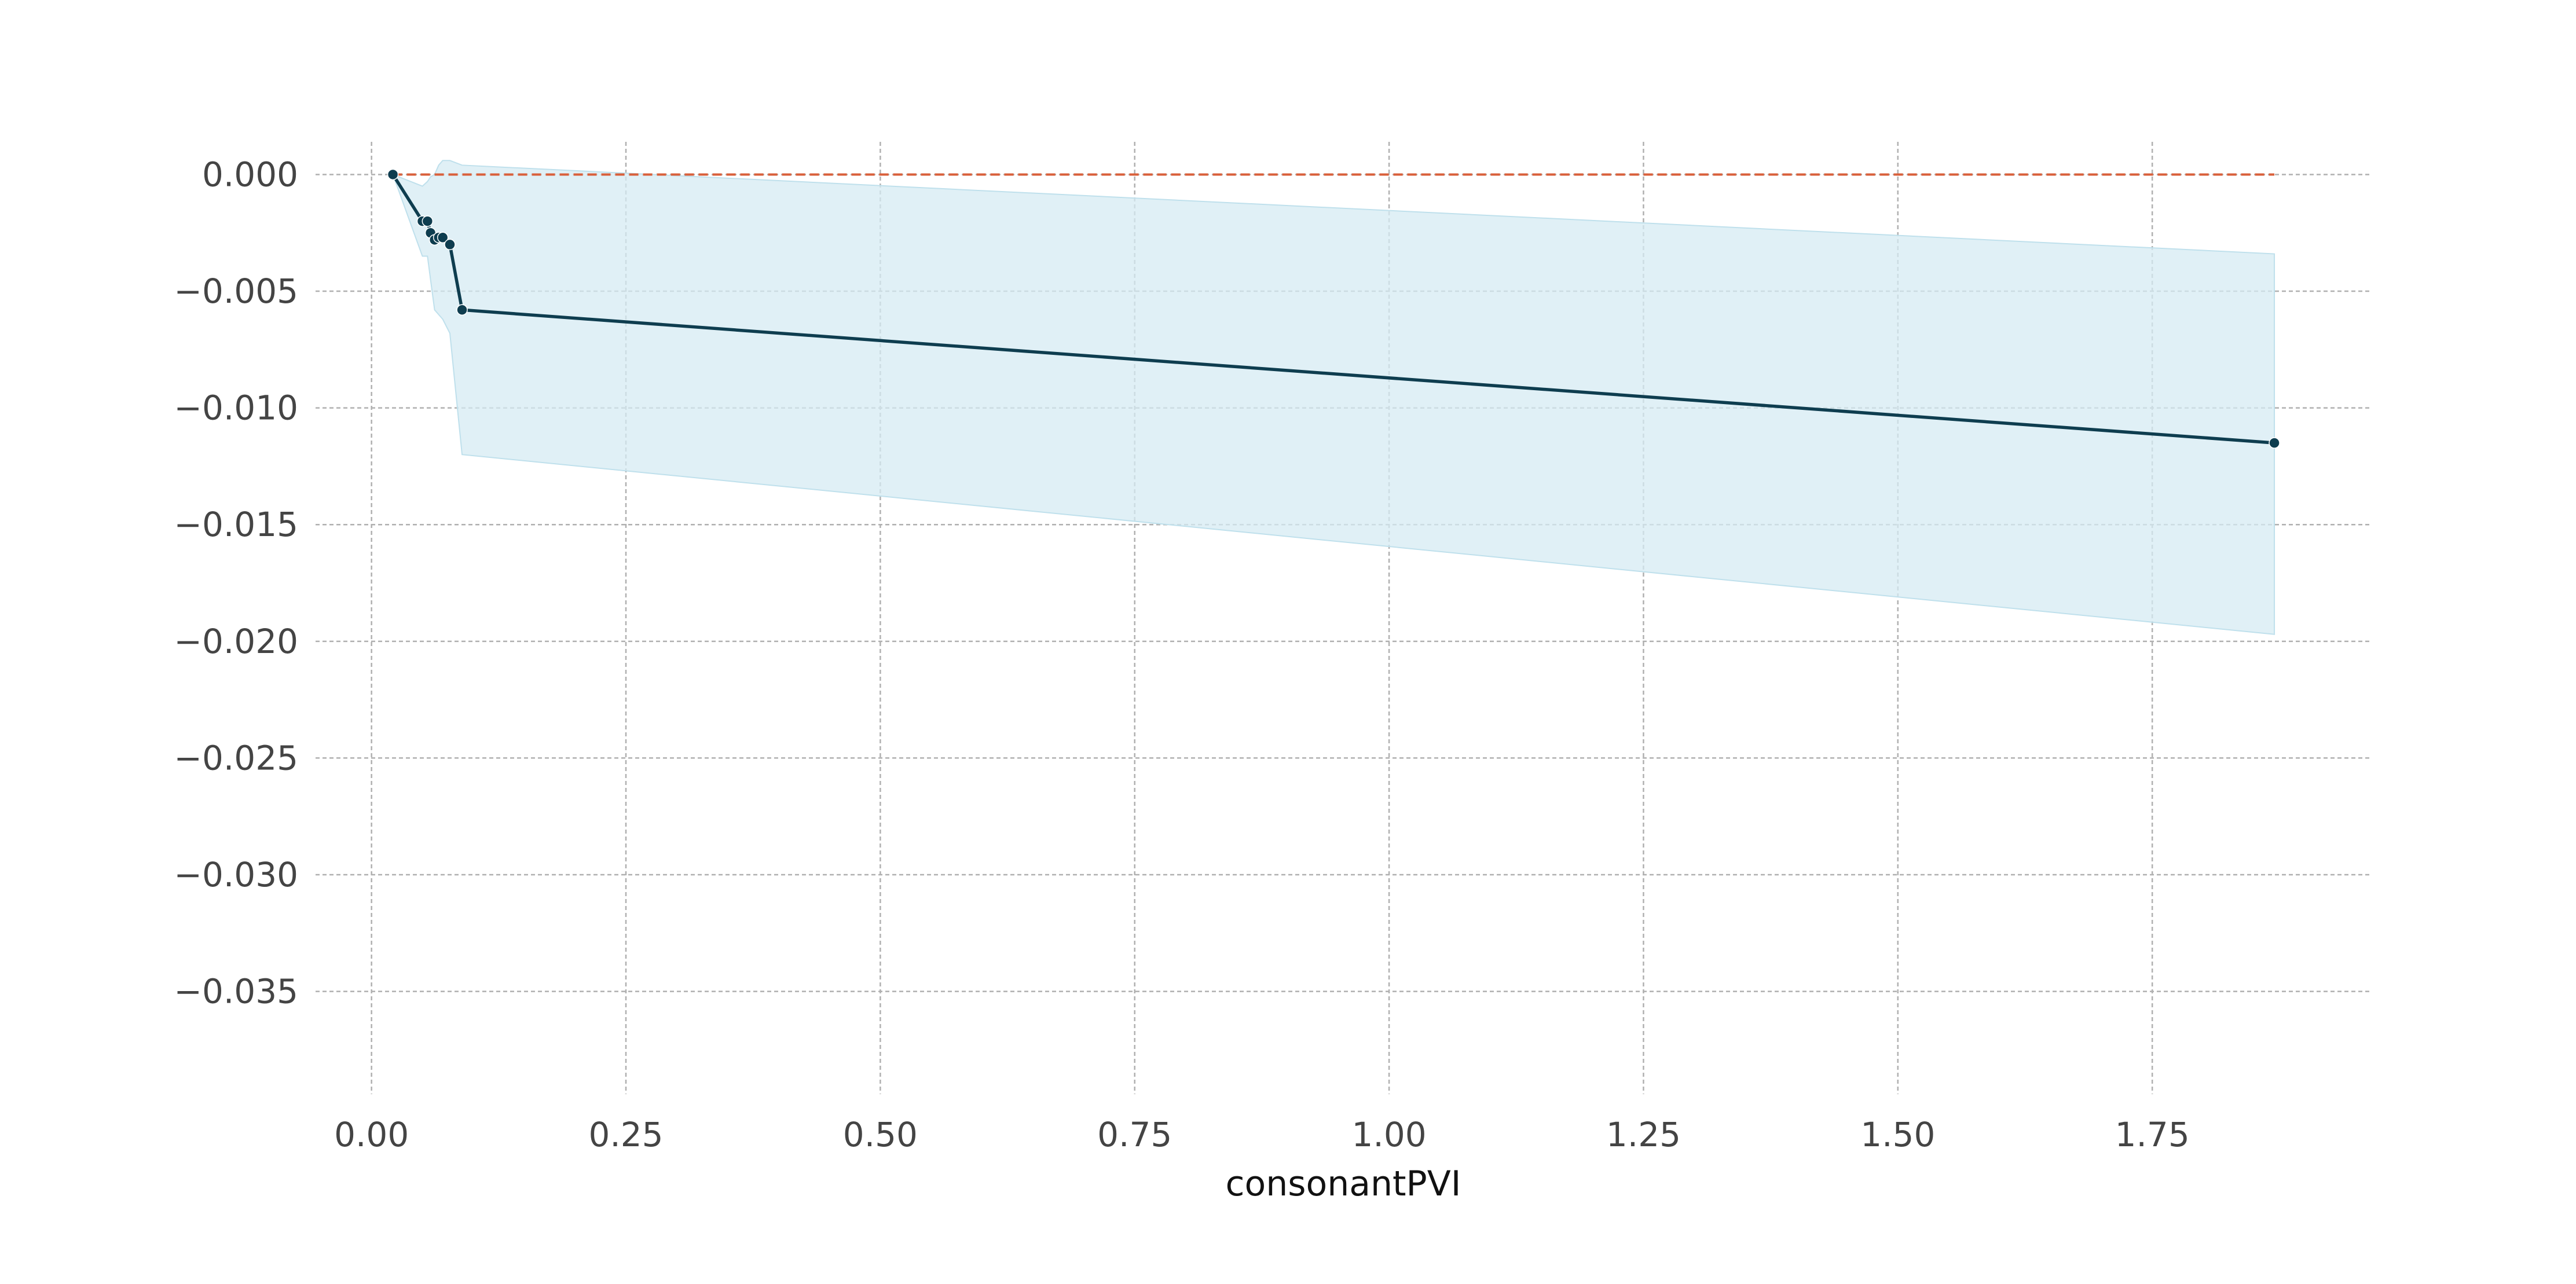  I want to click on y-tick-label: −0.030, so click(236, 874).